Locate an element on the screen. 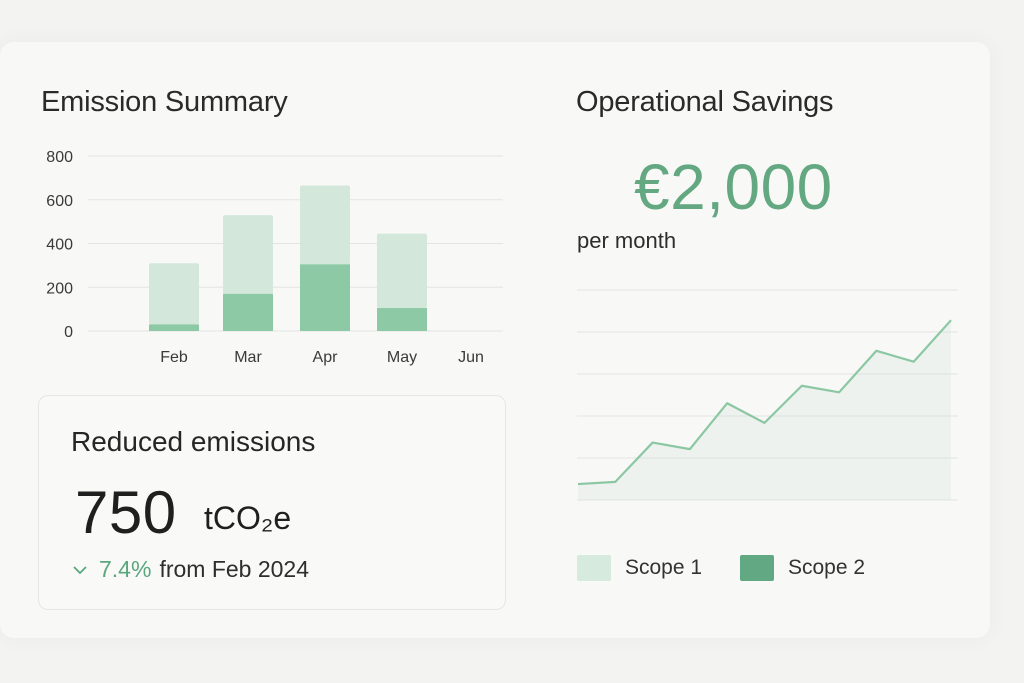  bar-scope1-mar is located at coordinates (248, 254).